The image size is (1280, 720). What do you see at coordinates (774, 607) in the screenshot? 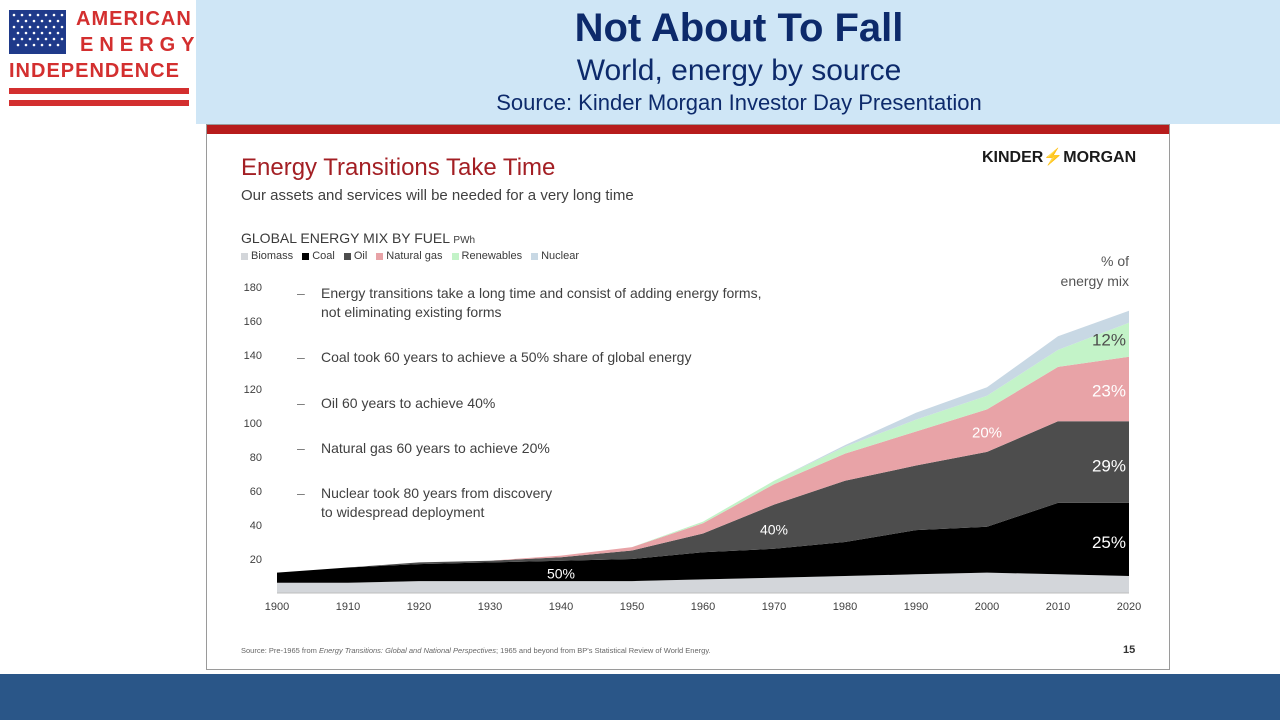
I see `x-tick-label: 1970` at bounding box center [774, 607].